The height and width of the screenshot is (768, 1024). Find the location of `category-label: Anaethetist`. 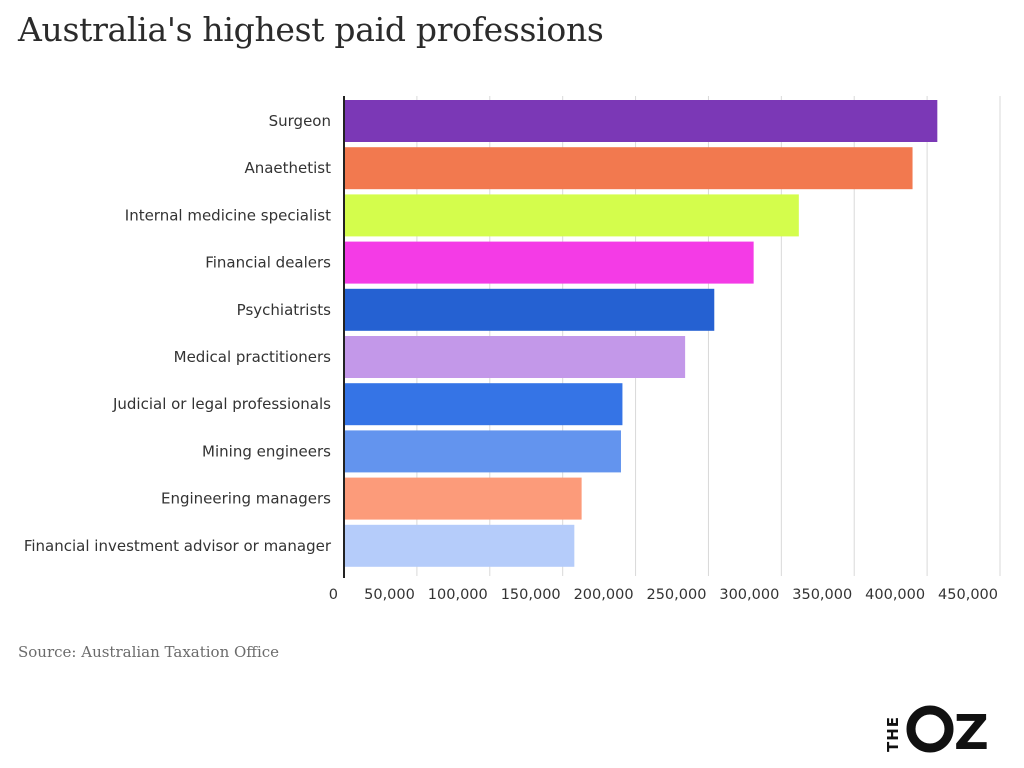

category-label: Anaethetist is located at coordinates (287, 168).